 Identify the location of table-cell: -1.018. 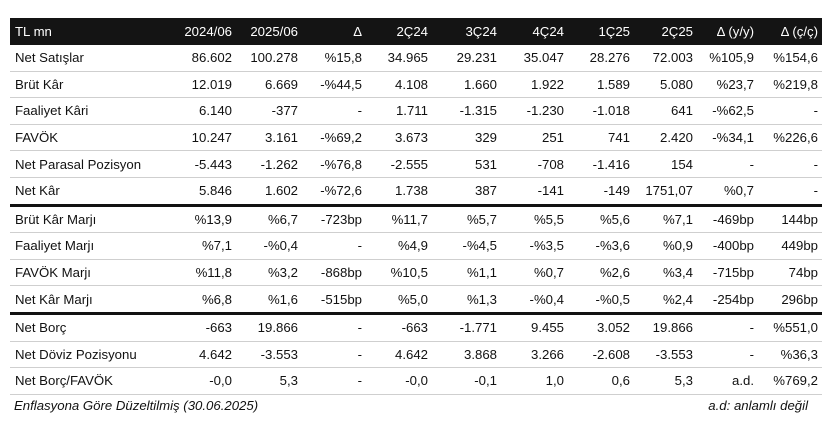
(601, 111).